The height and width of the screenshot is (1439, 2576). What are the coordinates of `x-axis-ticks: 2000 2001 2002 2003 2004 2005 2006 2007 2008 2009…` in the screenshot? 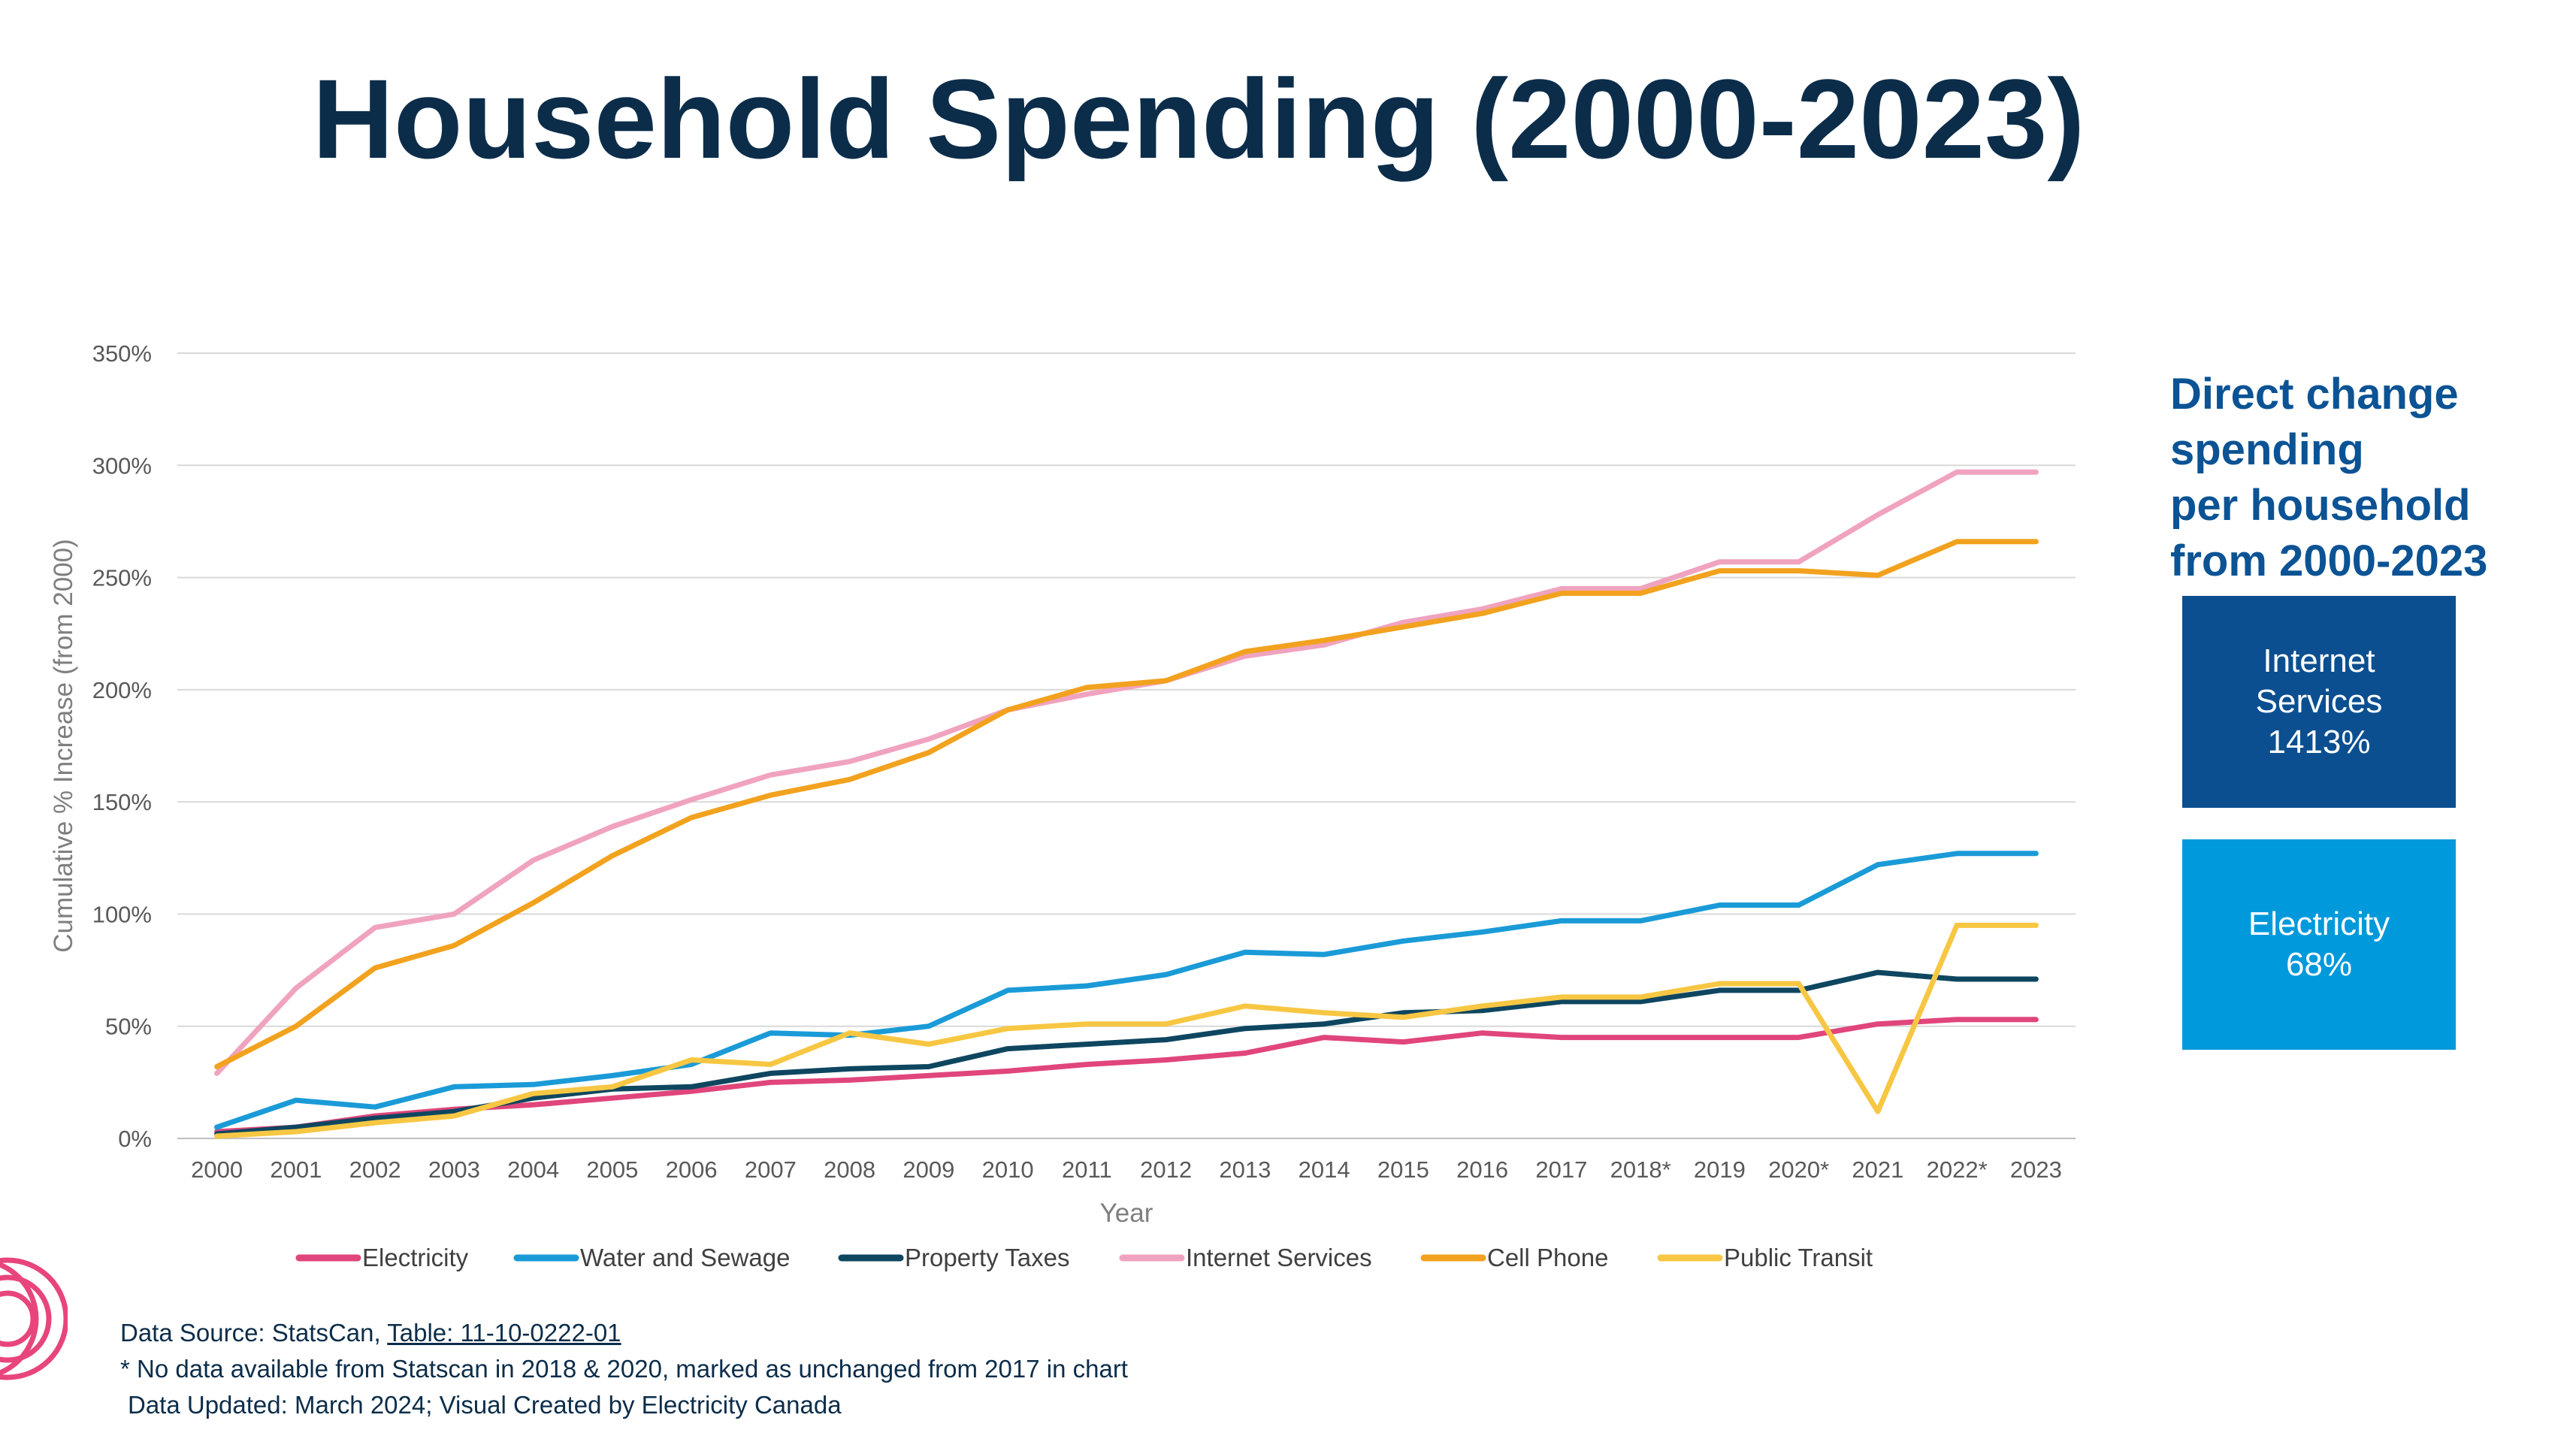 It's located at (1127, 1169).